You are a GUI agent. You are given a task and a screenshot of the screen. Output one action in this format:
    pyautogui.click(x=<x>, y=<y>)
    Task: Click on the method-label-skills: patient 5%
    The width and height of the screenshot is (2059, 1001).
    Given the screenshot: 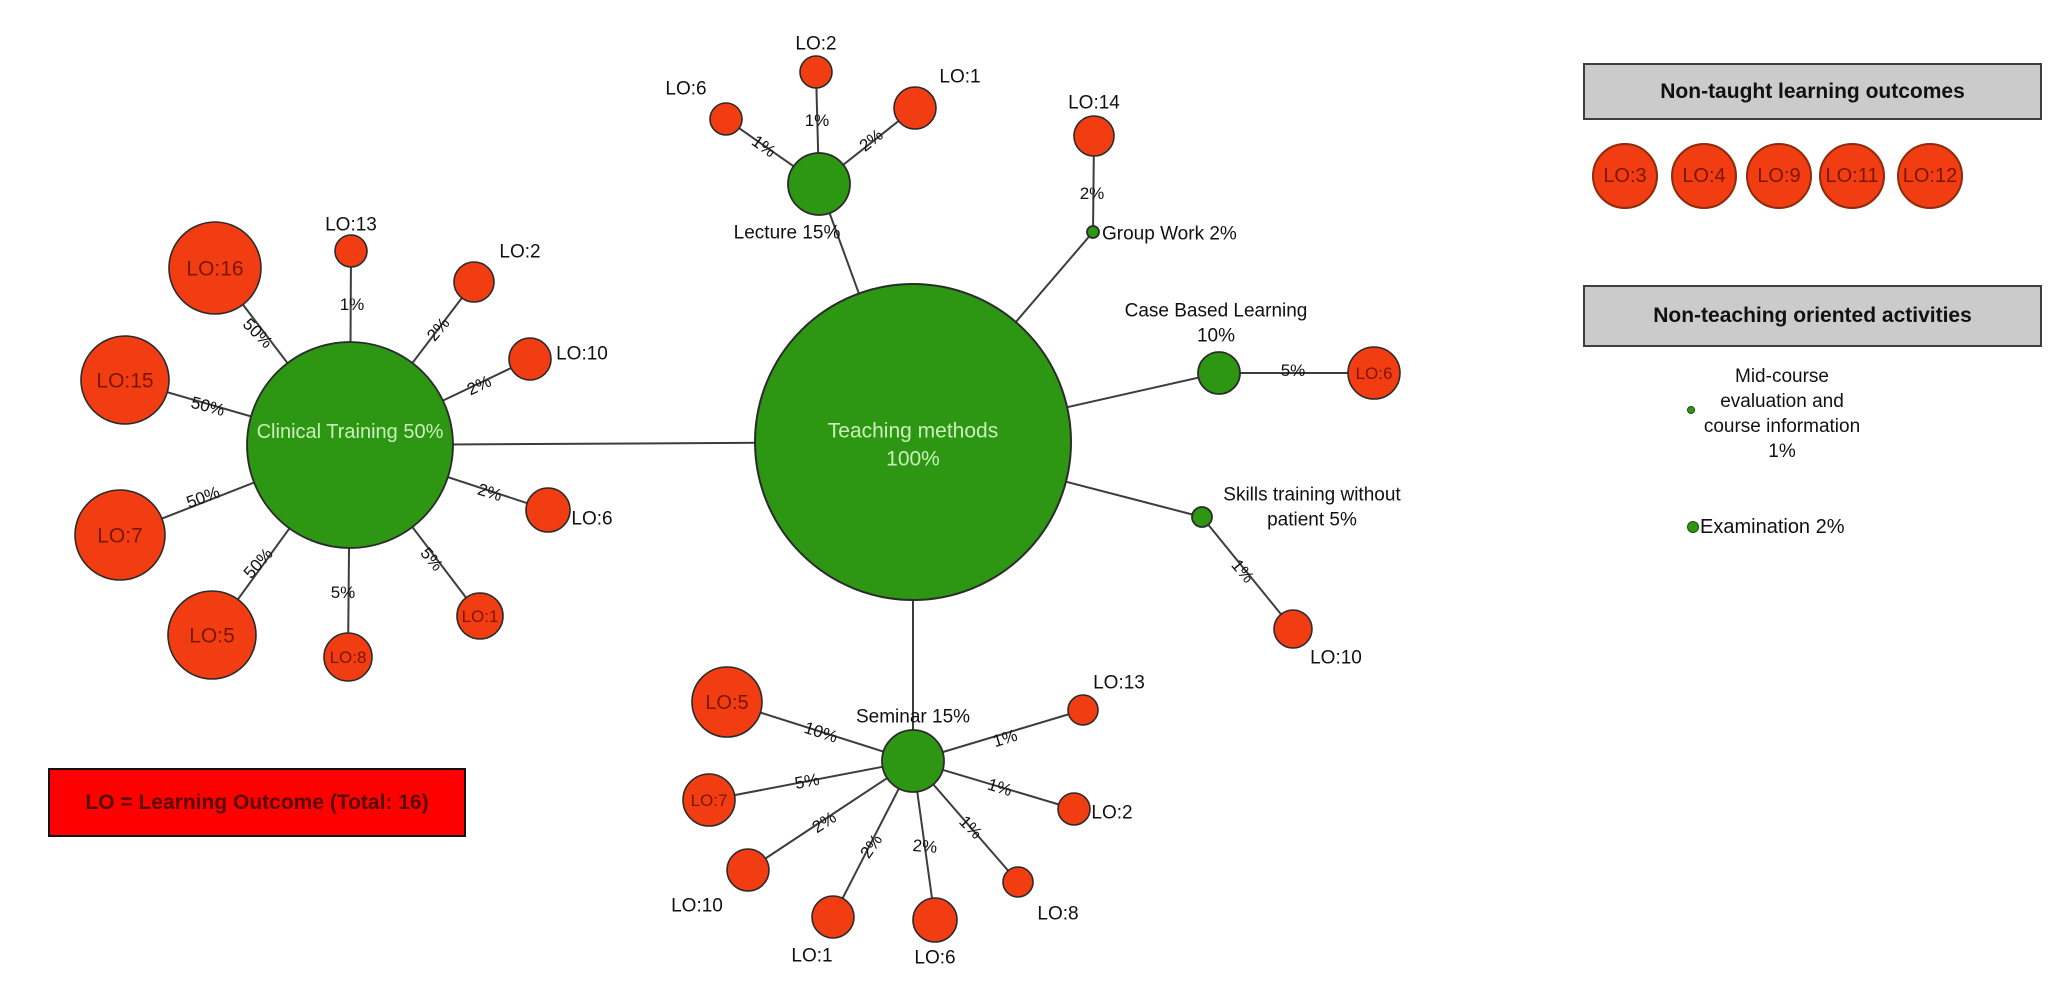 What is the action you would take?
    pyautogui.click(x=1312, y=520)
    